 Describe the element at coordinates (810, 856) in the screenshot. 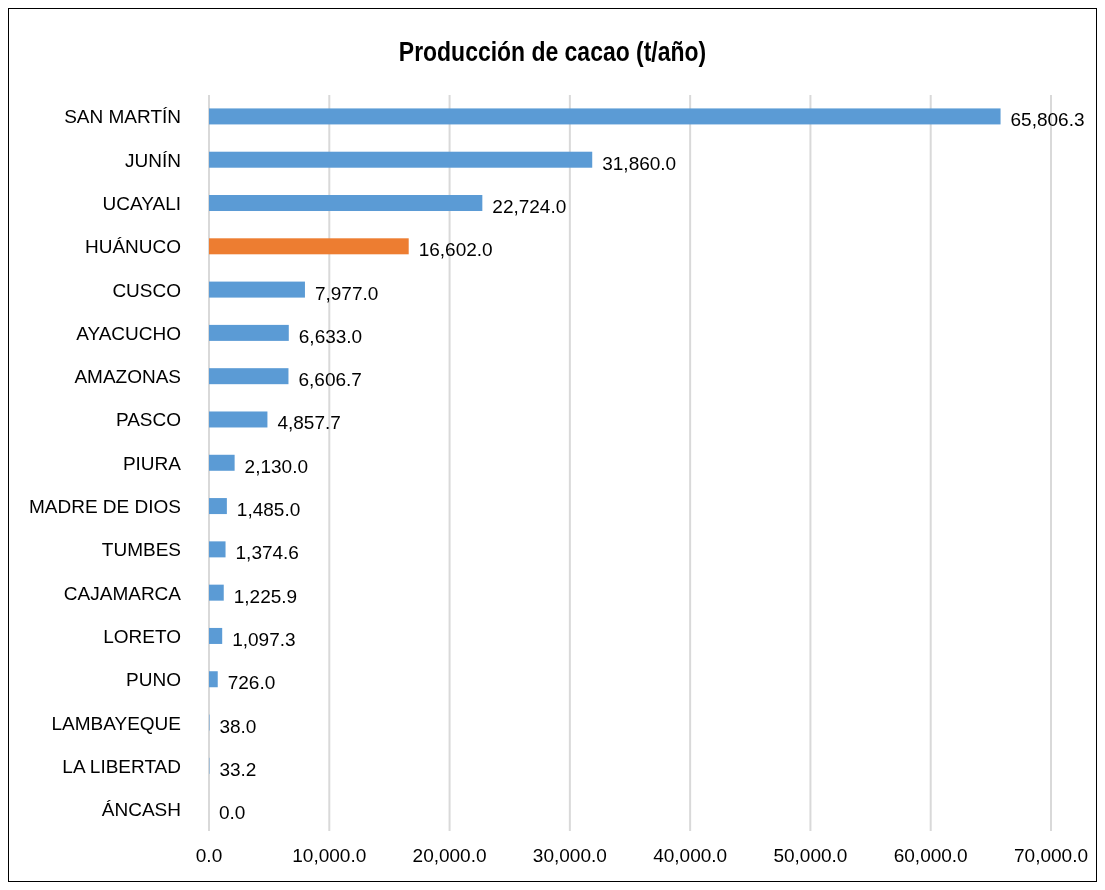

I see `x-tick-label: 50,000.0` at that location.